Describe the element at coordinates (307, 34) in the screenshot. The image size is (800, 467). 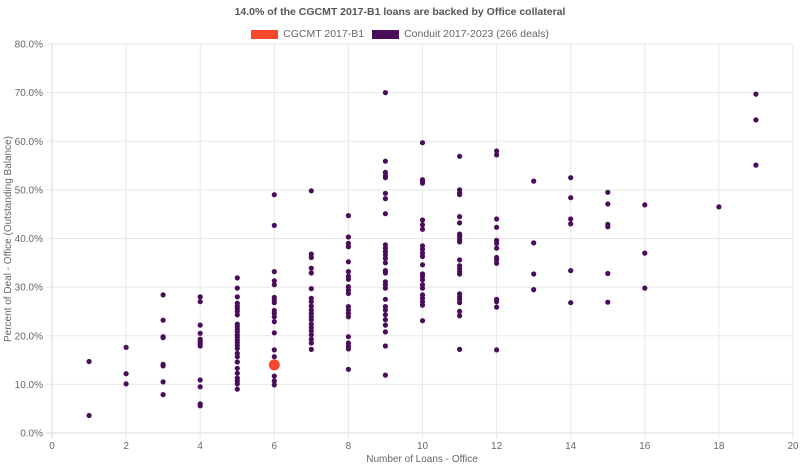
I see `legend-item-cgcmt: CGCMT 2017-B1` at that location.